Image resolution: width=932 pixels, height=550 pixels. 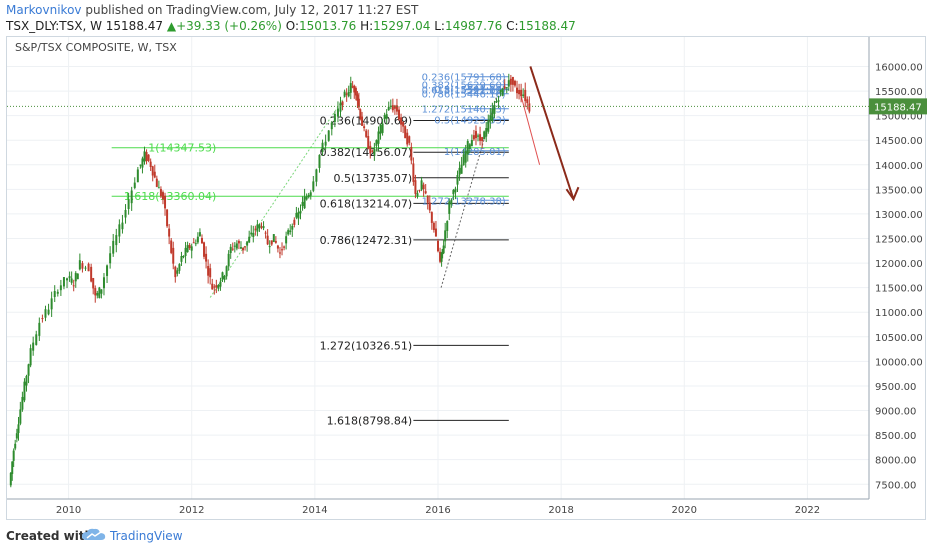 What do you see at coordinates (327, 26) in the screenshot?
I see `open-value: 15013.76` at bounding box center [327, 26].